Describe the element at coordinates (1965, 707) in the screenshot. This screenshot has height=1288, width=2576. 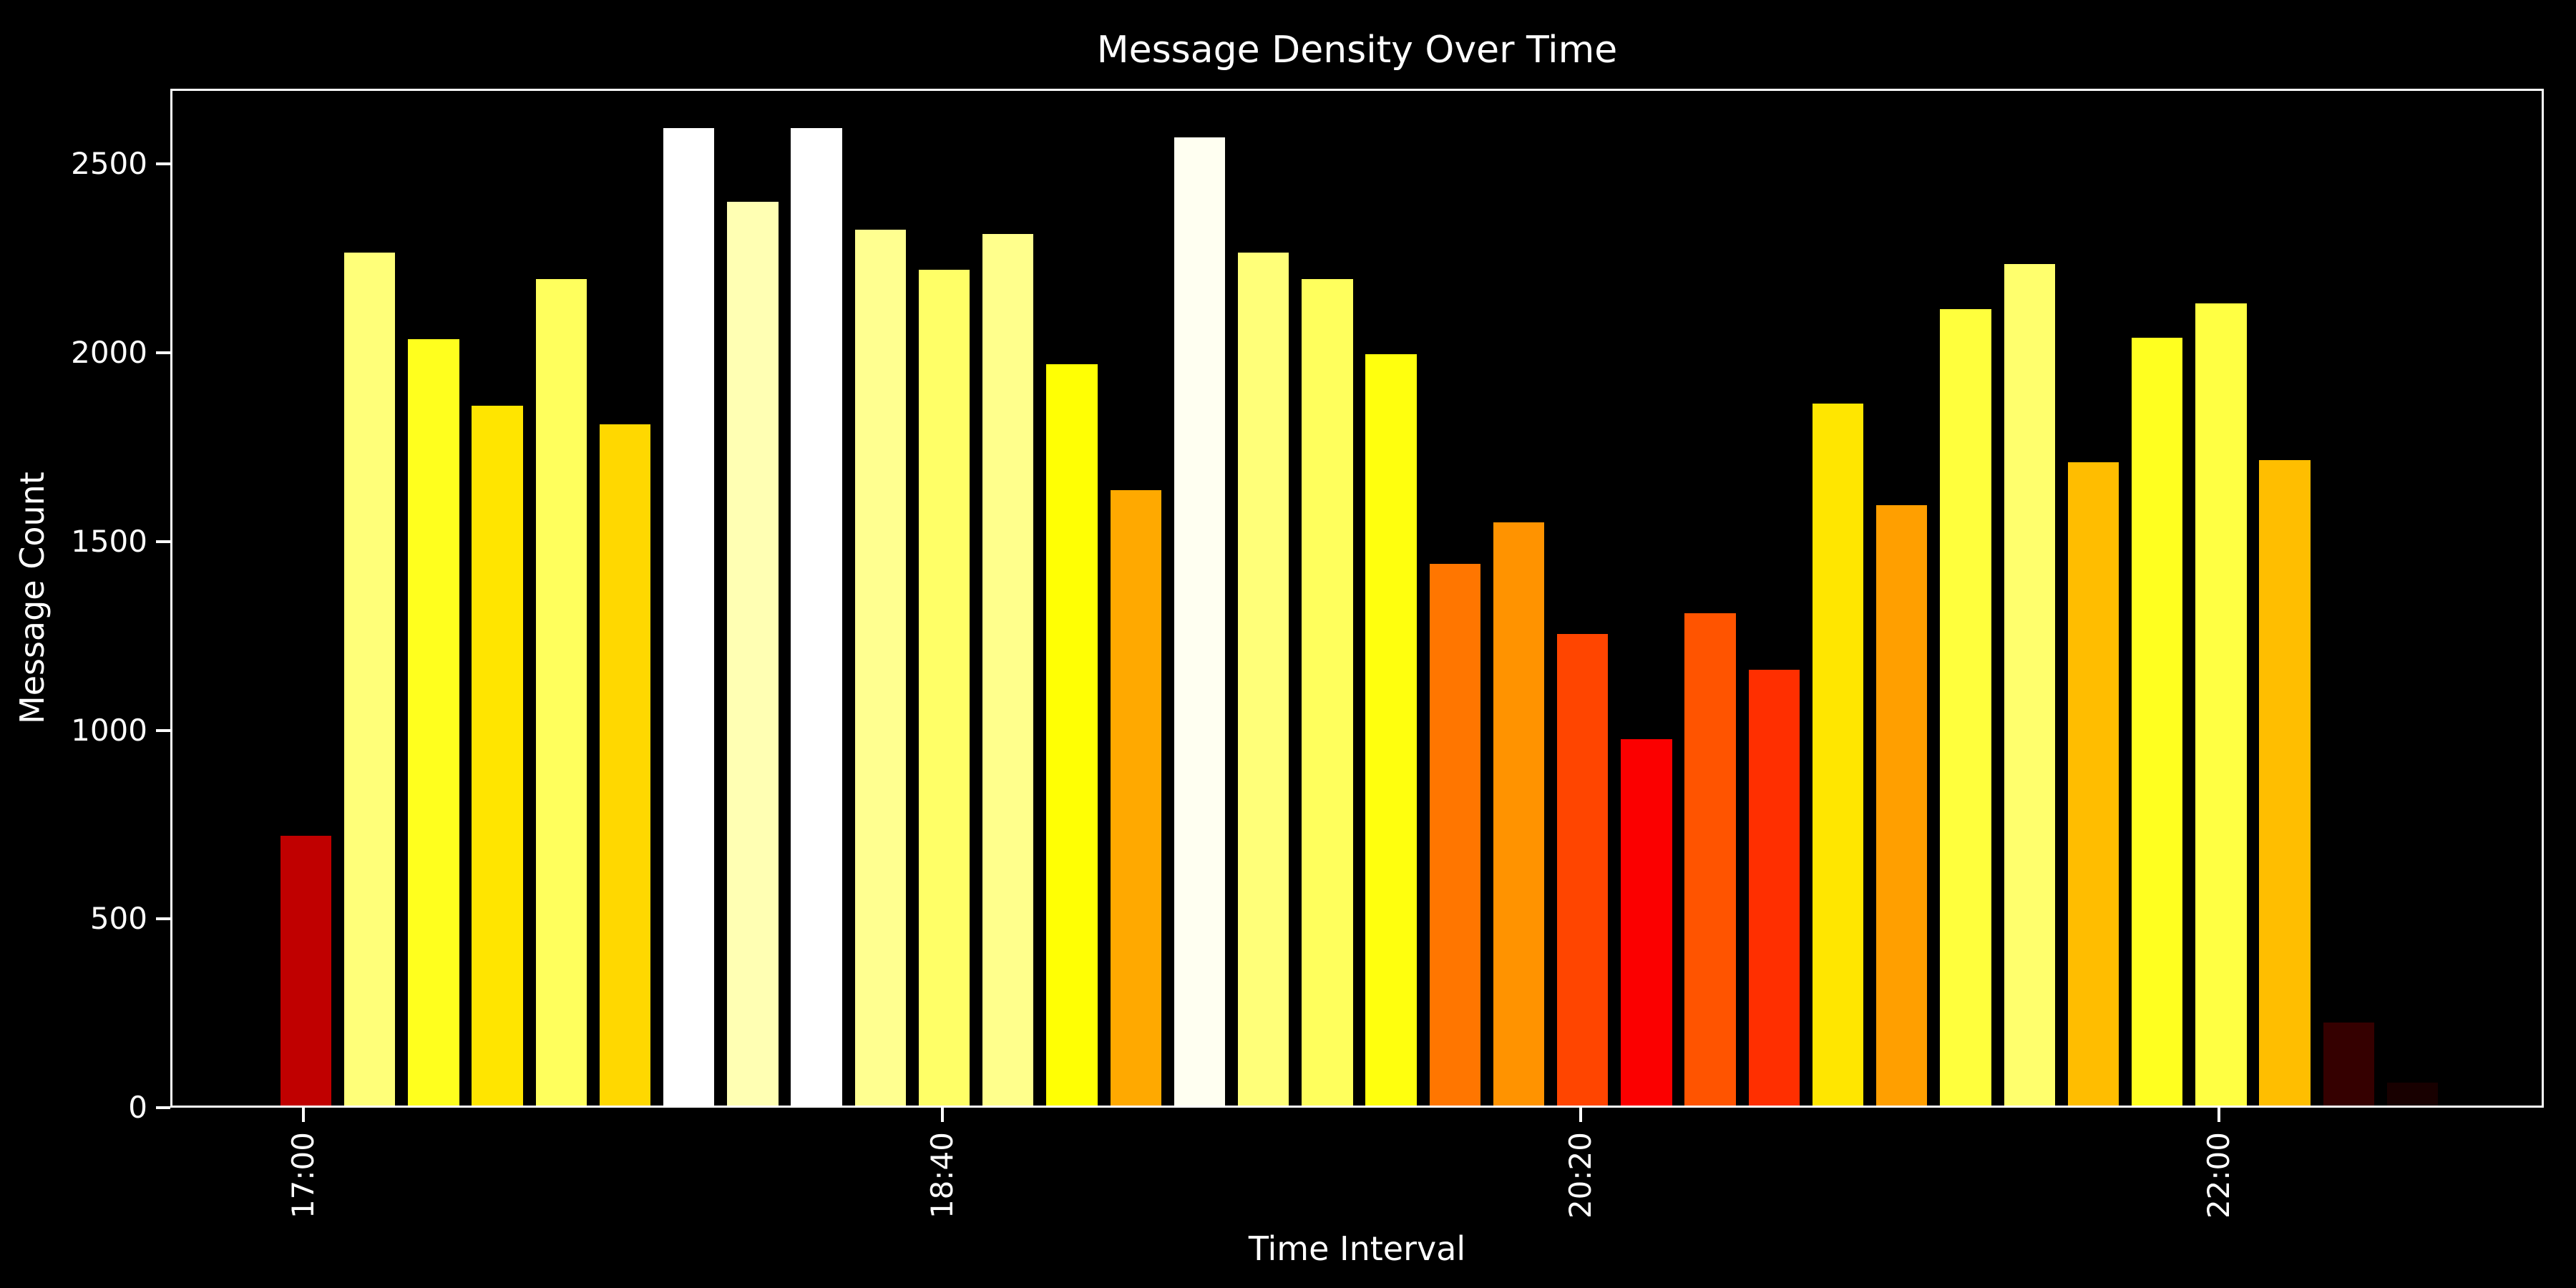
I see `bar-21:20` at that location.